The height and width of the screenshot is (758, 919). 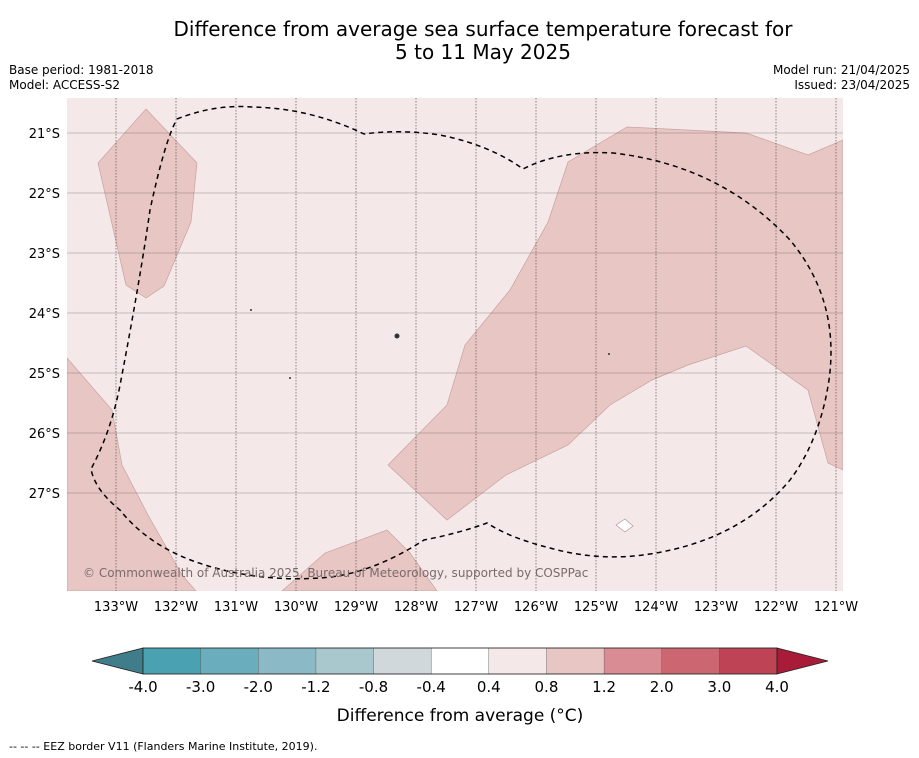 What do you see at coordinates (147, 203) in the screenshot?
I see `warm-patch-northwest` at bounding box center [147, 203].